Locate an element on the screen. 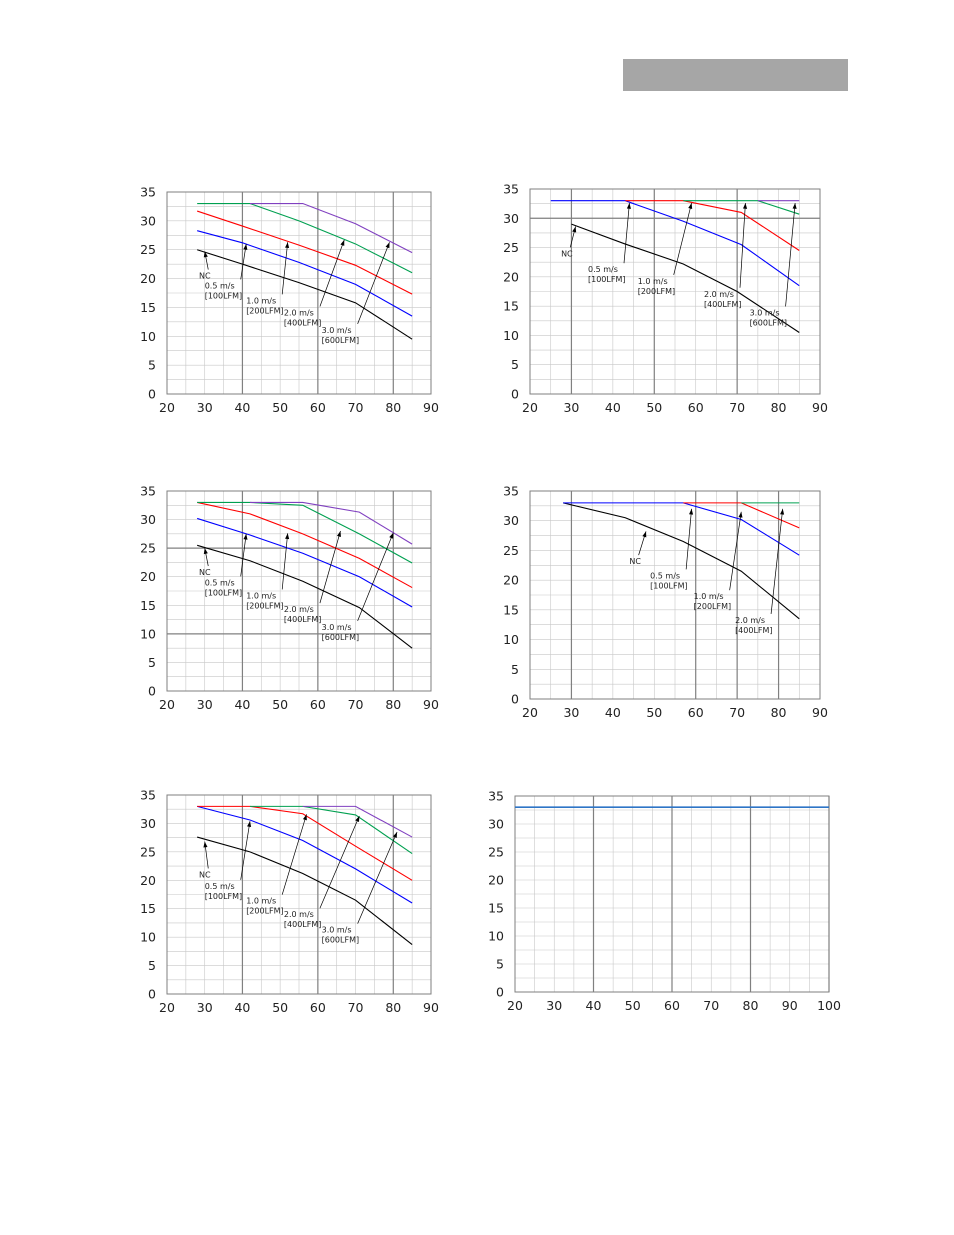 The image size is (954, 1235). x-tick-label: 50 is located at coordinates (280, 1007).